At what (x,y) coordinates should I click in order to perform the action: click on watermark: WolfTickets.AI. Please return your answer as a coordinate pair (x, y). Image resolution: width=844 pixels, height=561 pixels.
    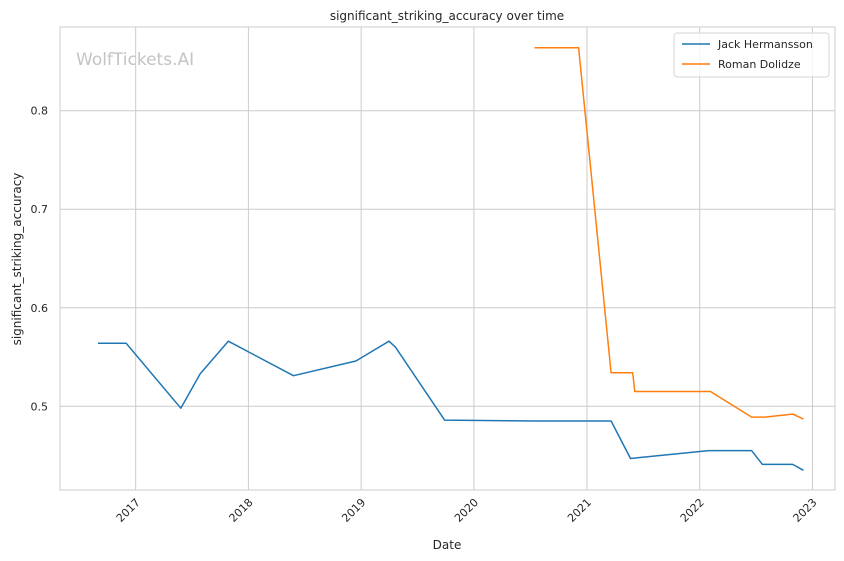
    Looking at the image, I should click on (135, 60).